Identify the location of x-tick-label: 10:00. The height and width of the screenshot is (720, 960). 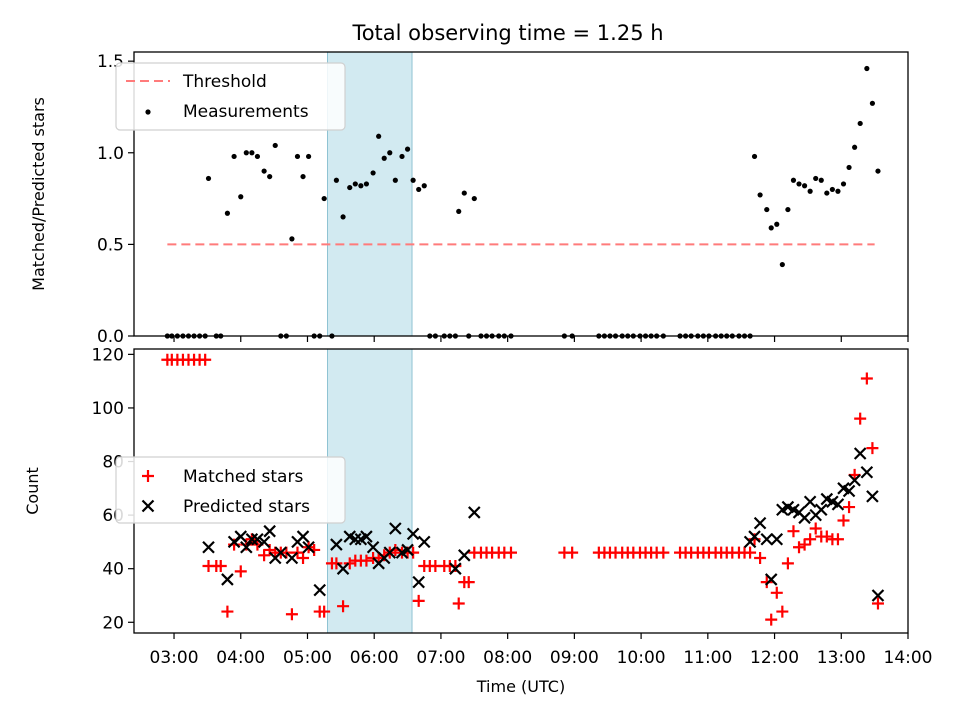
(641, 658).